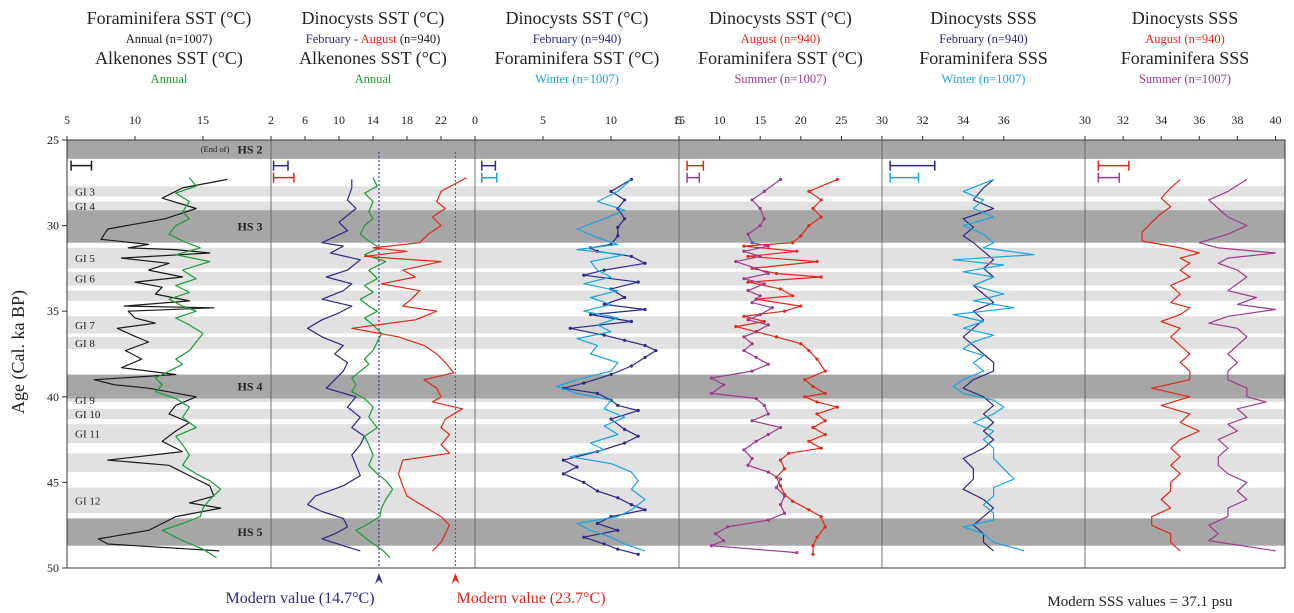 Image resolution: width=1294 pixels, height=613 pixels. I want to click on y-tick-label: 50, so click(53, 568).